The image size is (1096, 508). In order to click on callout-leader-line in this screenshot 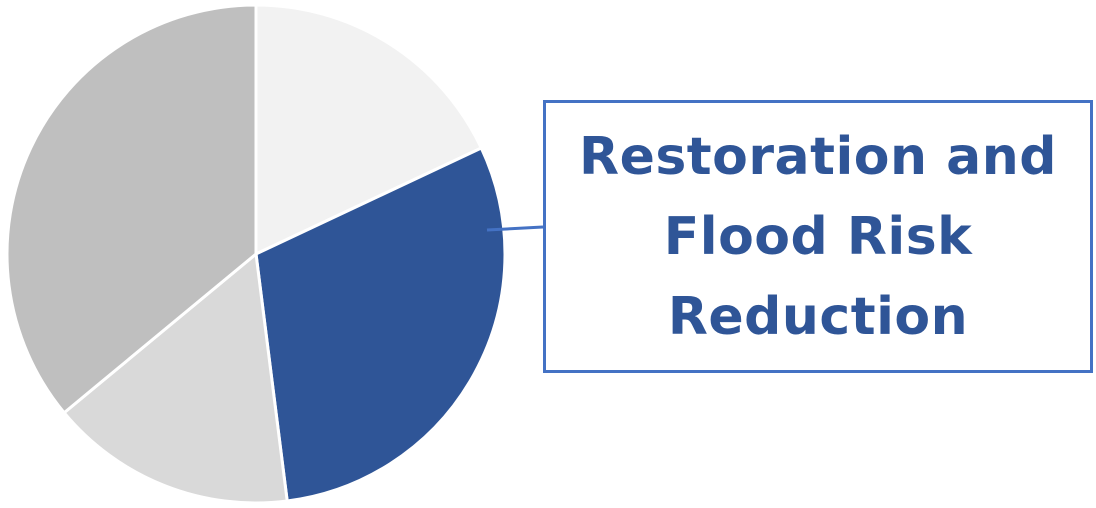, I will do `click(515, 228)`.